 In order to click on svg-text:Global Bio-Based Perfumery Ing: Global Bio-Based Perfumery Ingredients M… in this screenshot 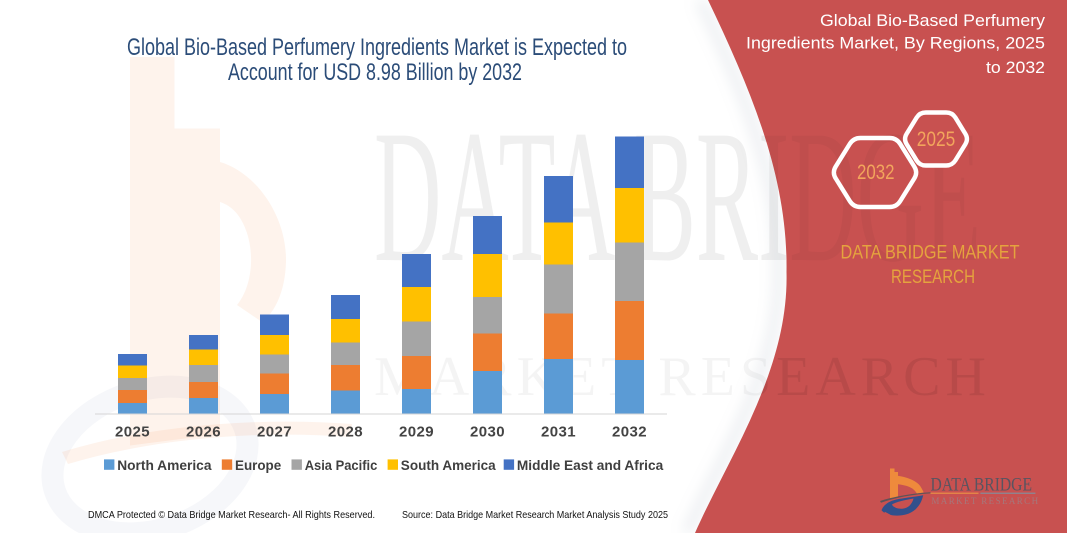, I will do `click(377, 47)`.